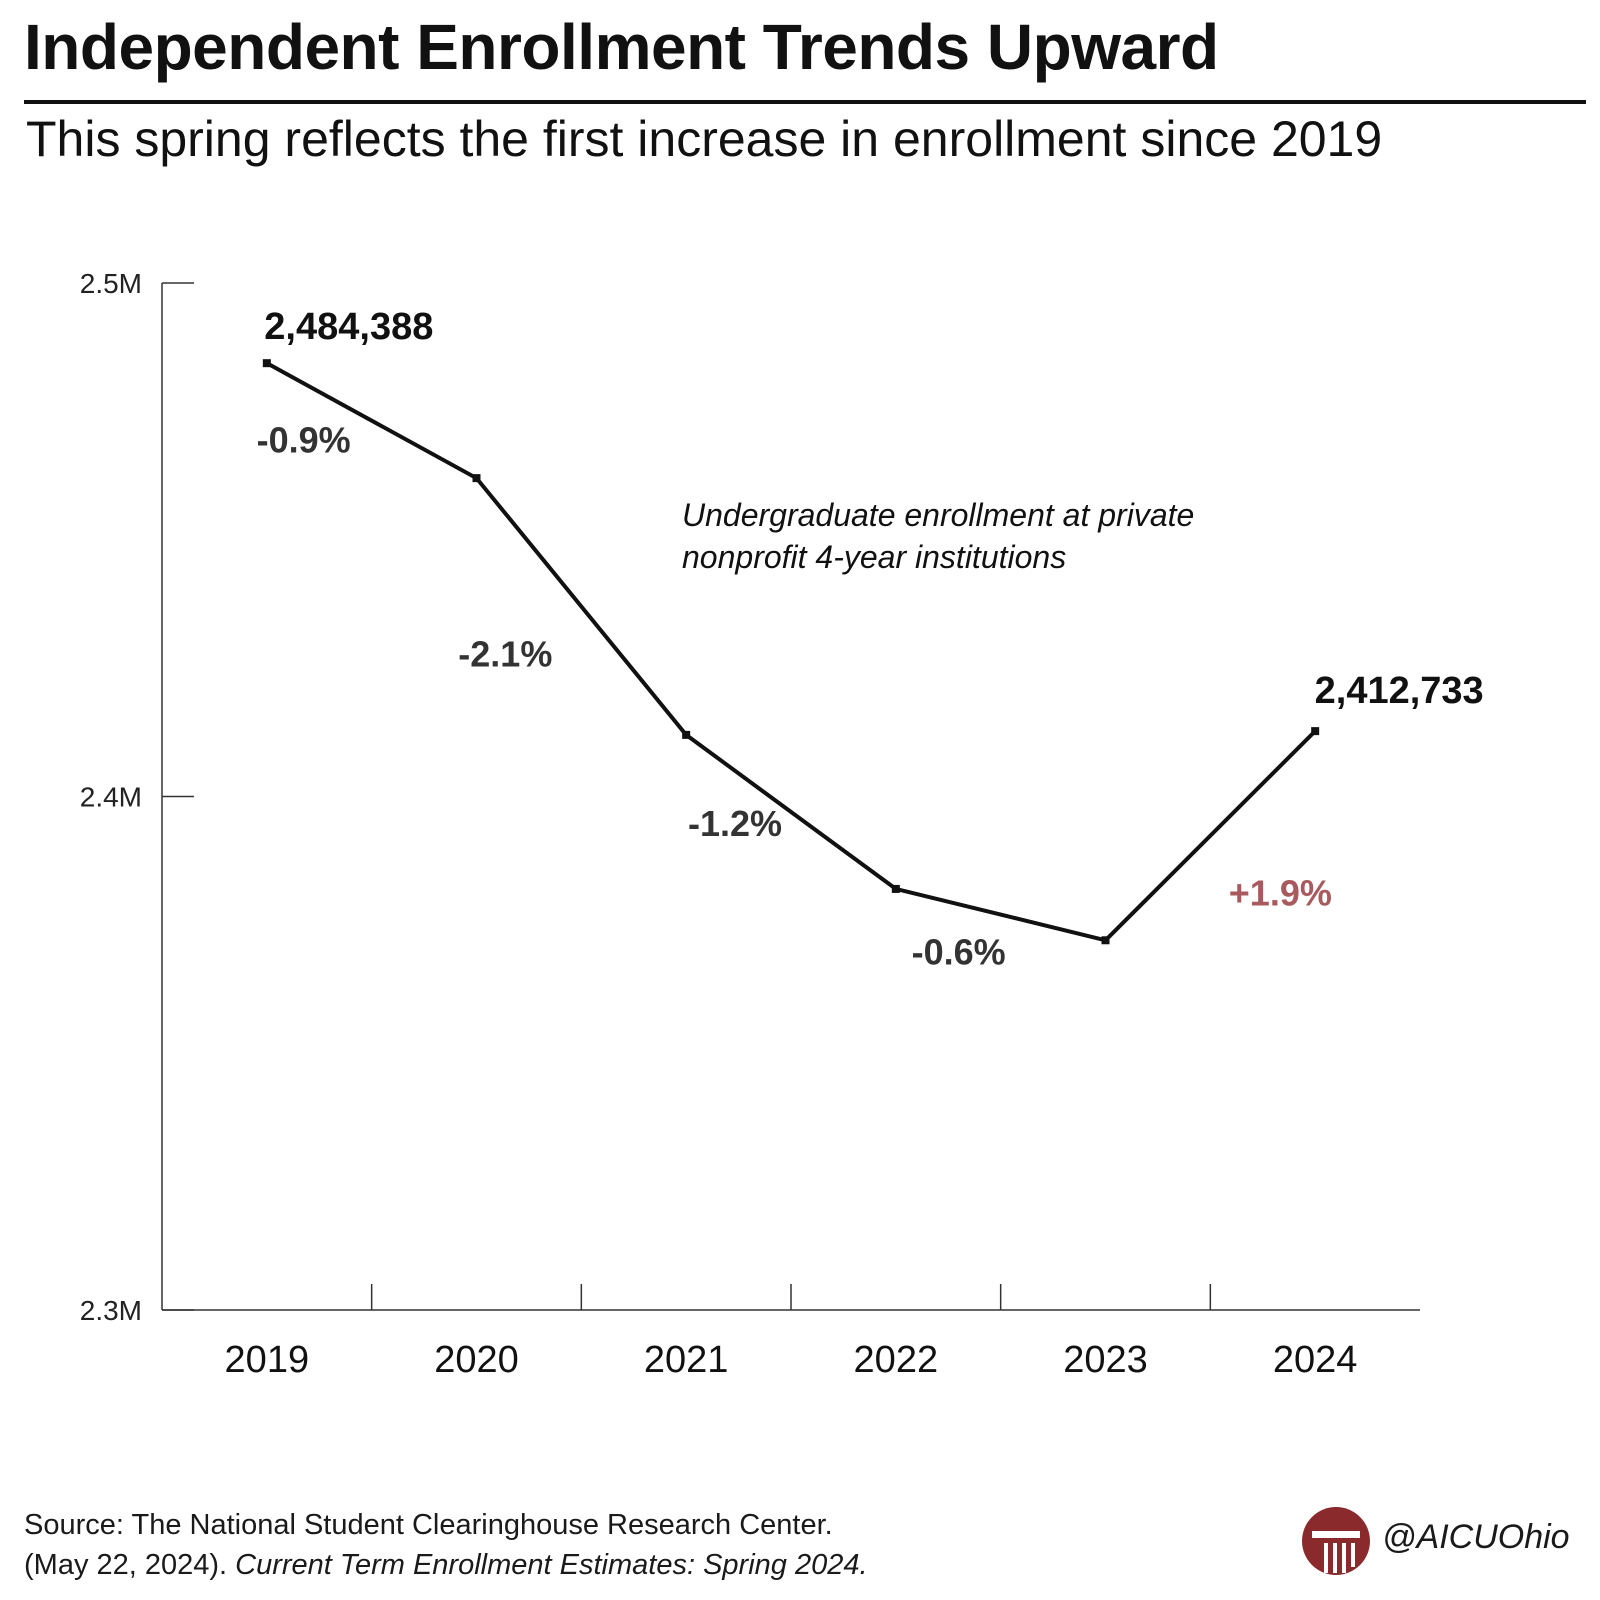 This screenshot has height=1600, width=1600. I want to click on data-label: 2,412,733, so click(1399, 691).